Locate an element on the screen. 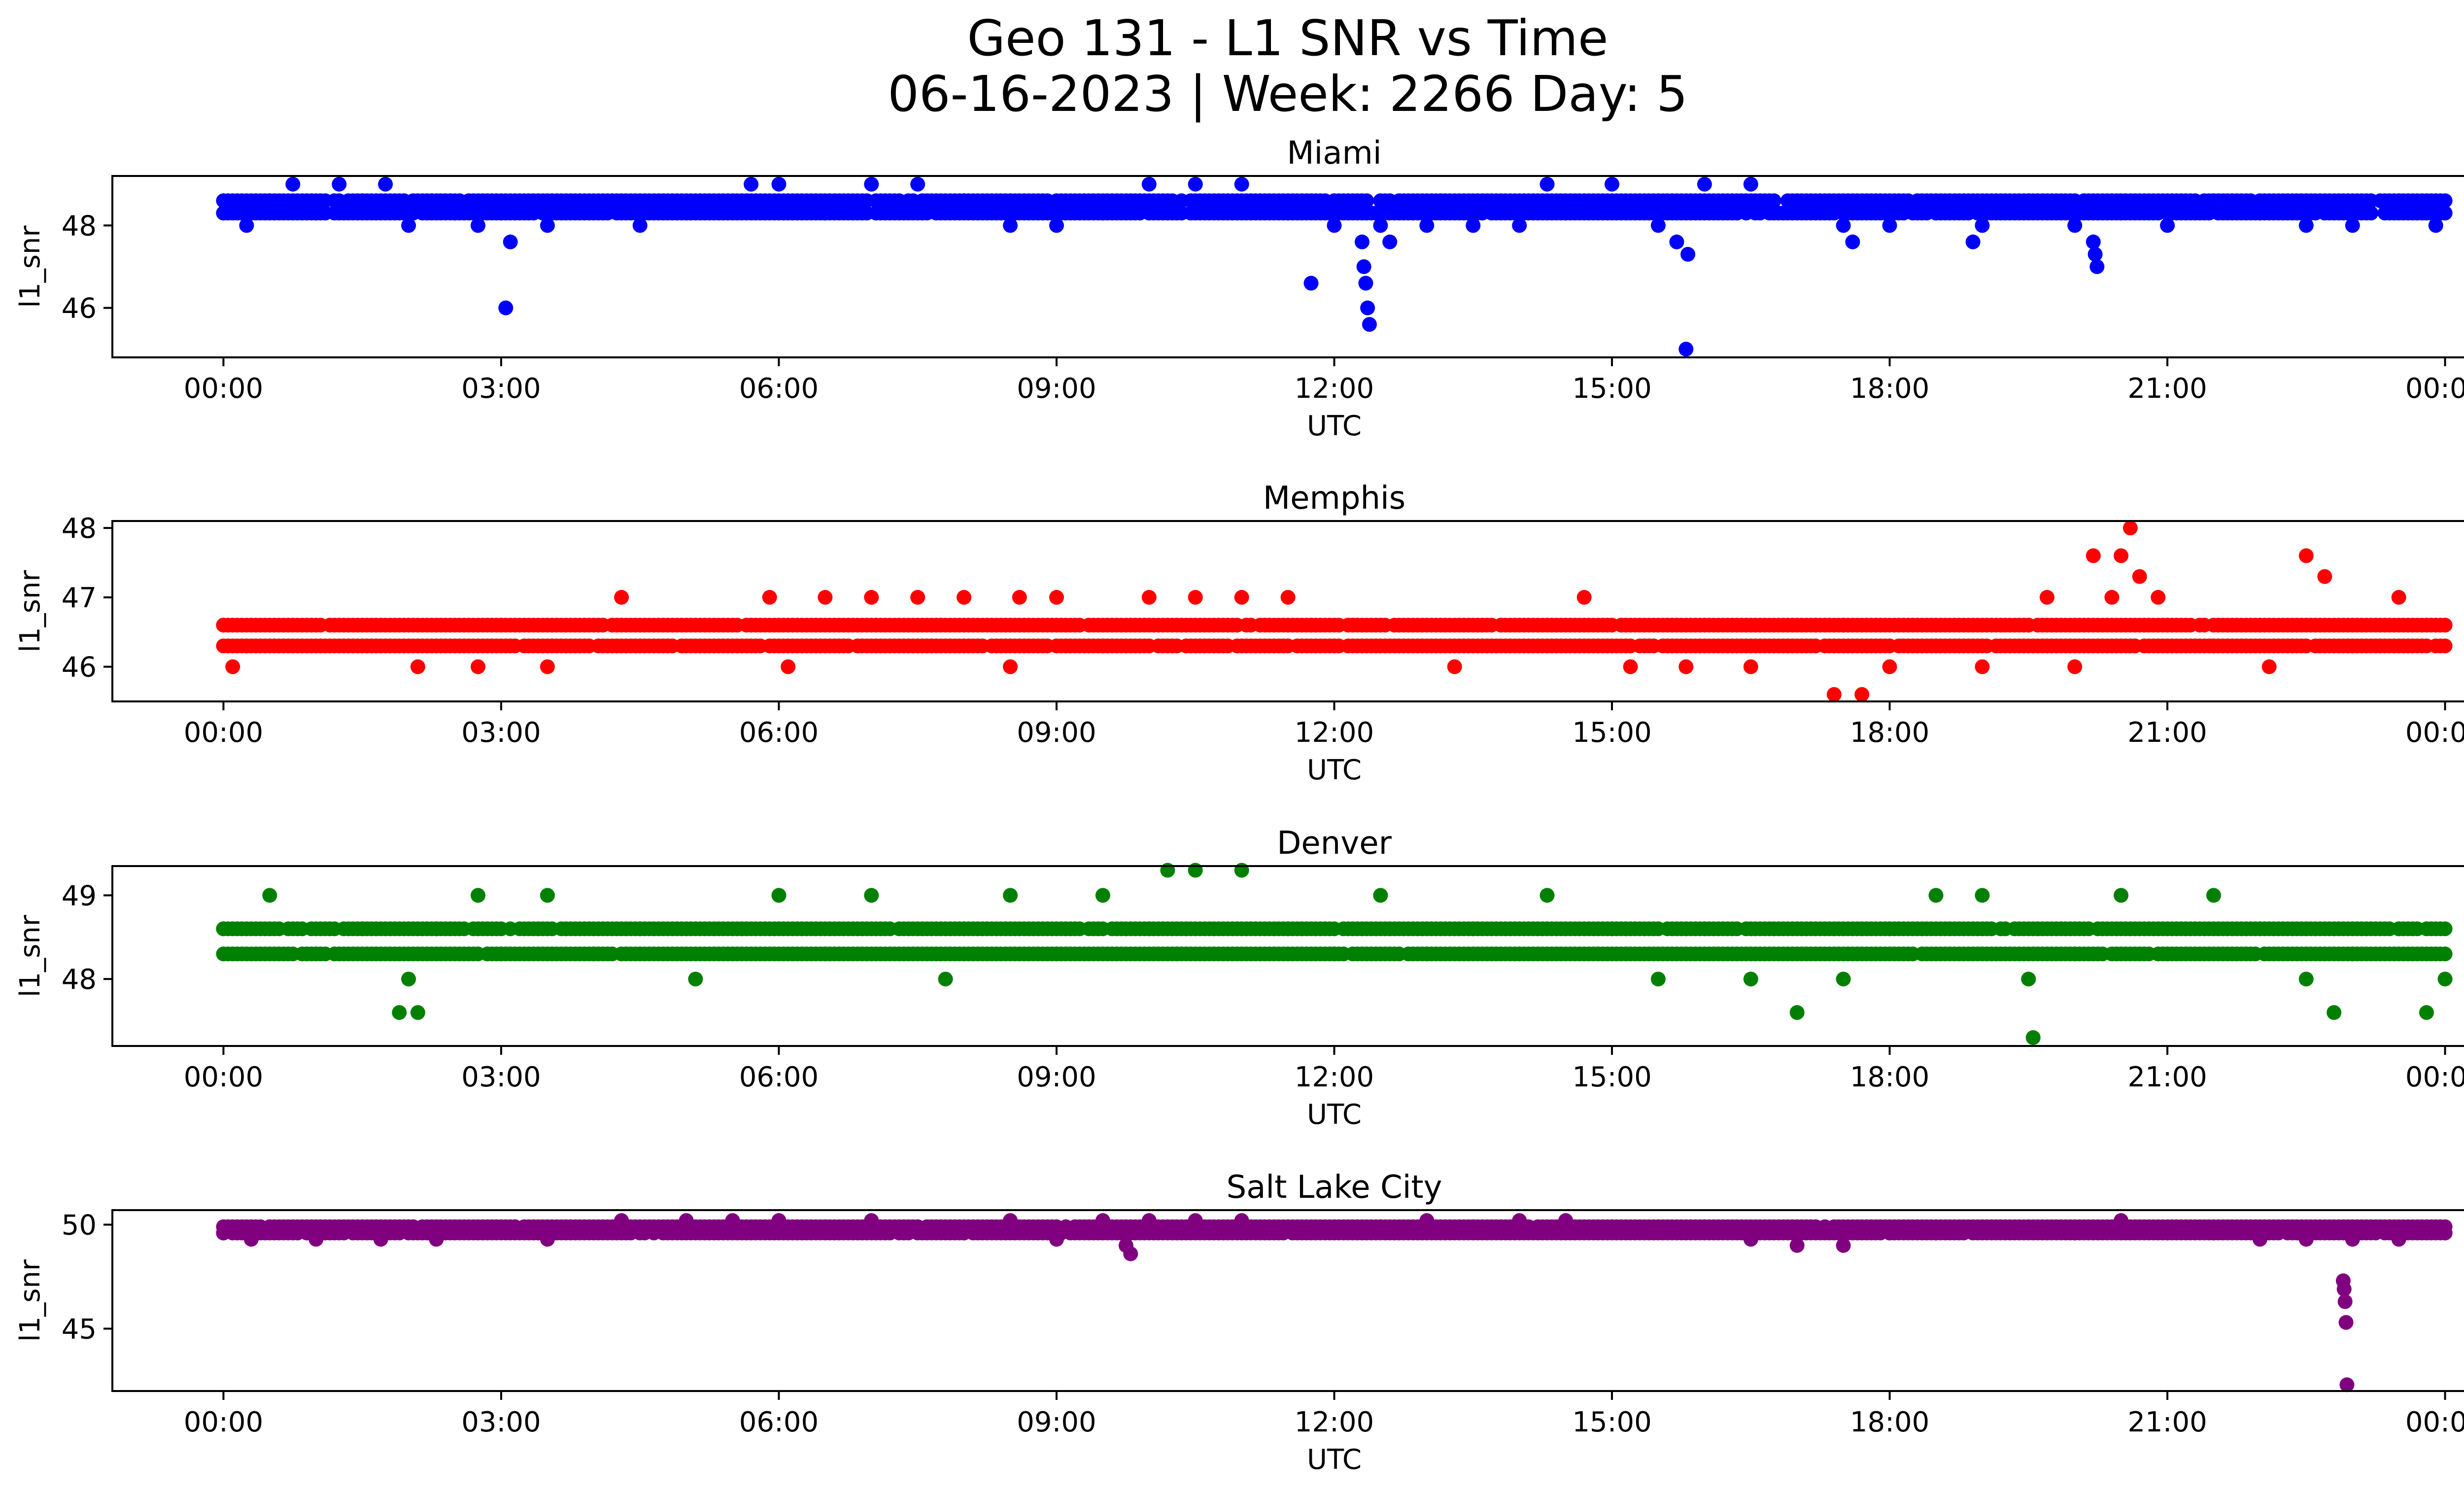 This screenshot has height=1497, width=2464. y-tick-label: 45 is located at coordinates (79, 1329).